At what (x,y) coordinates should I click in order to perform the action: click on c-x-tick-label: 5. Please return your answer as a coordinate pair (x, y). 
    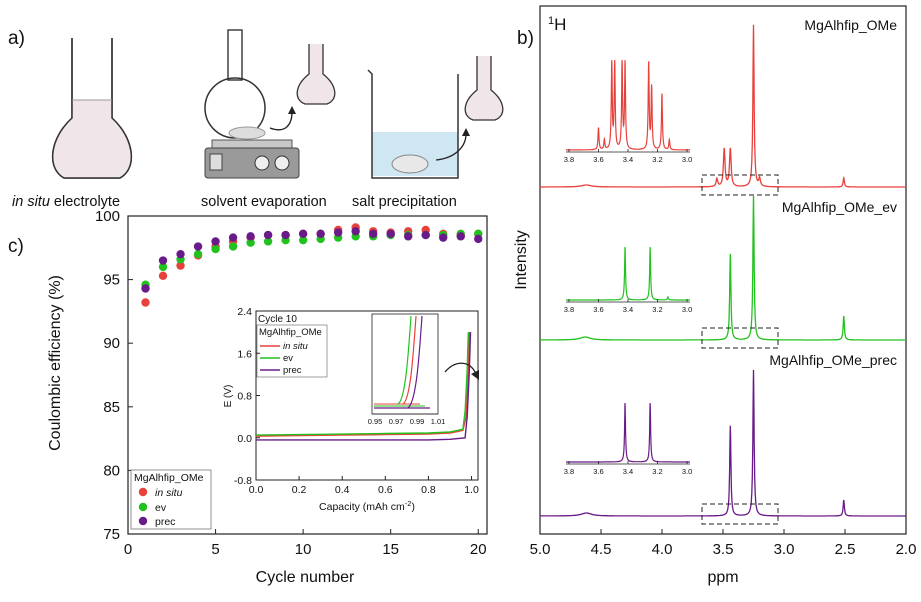
    Looking at the image, I should click on (215, 549).